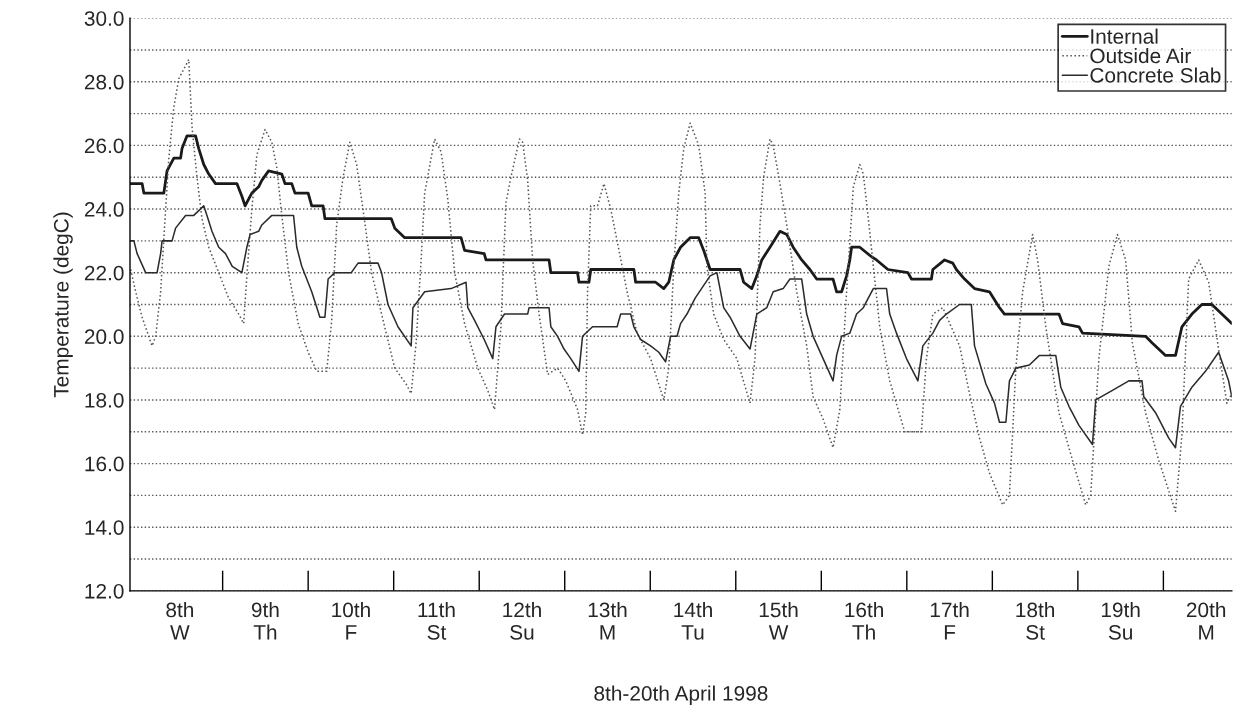 The image size is (1238, 725). What do you see at coordinates (104, 18) in the screenshot?
I see `y-tick-label: 30.0` at bounding box center [104, 18].